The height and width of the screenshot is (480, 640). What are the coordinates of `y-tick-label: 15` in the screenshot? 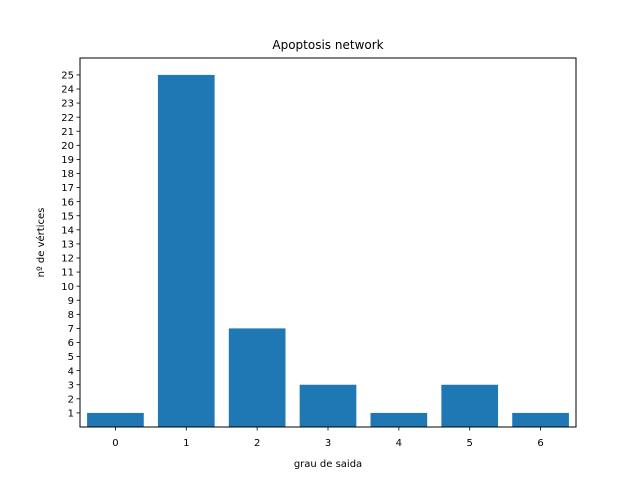 It's located at (67, 216).